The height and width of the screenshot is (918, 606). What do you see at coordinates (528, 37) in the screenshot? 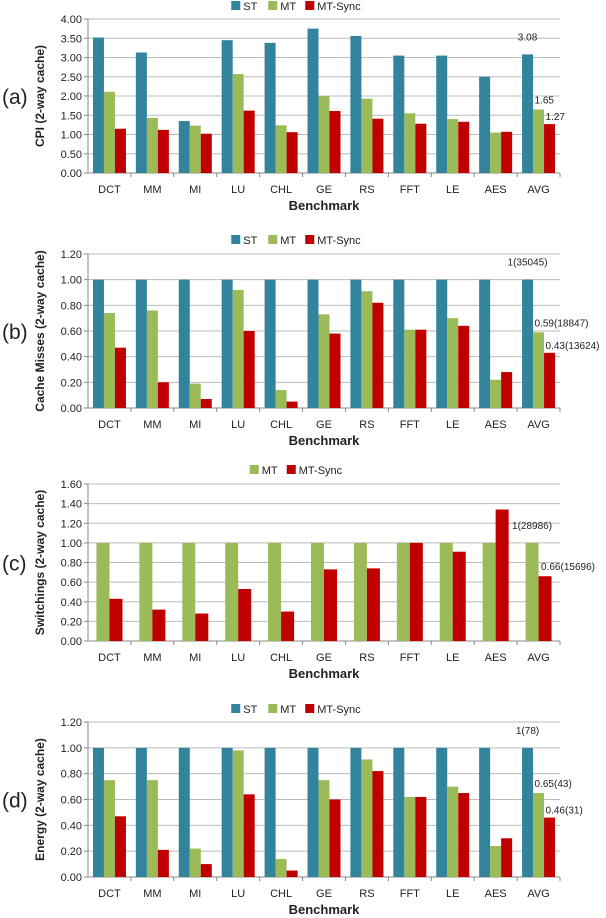
I see `data-label: 3.08` at bounding box center [528, 37].